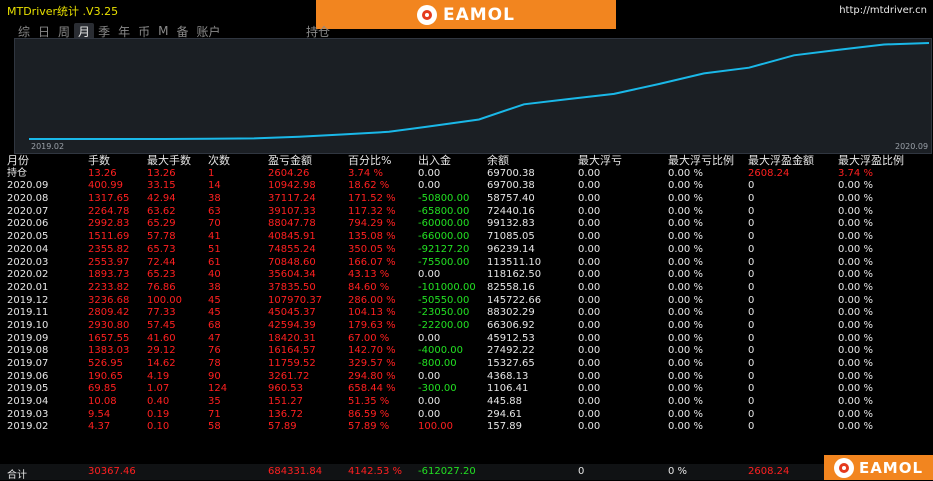 The height and width of the screenshot is (481, 933). What do you see at coordinates (372, 199) in the screenshot?
I see `table-cell: 171.52 %` at bounding box center [372, 199].